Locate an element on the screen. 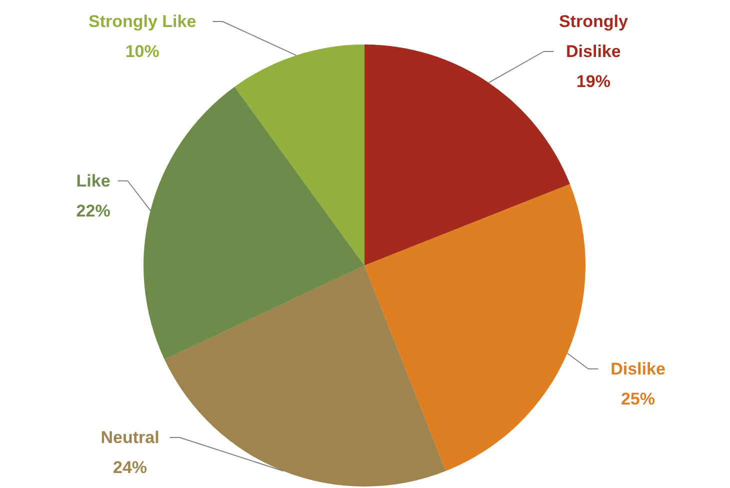  data-label: 24% is located at coordinates (130, 467).